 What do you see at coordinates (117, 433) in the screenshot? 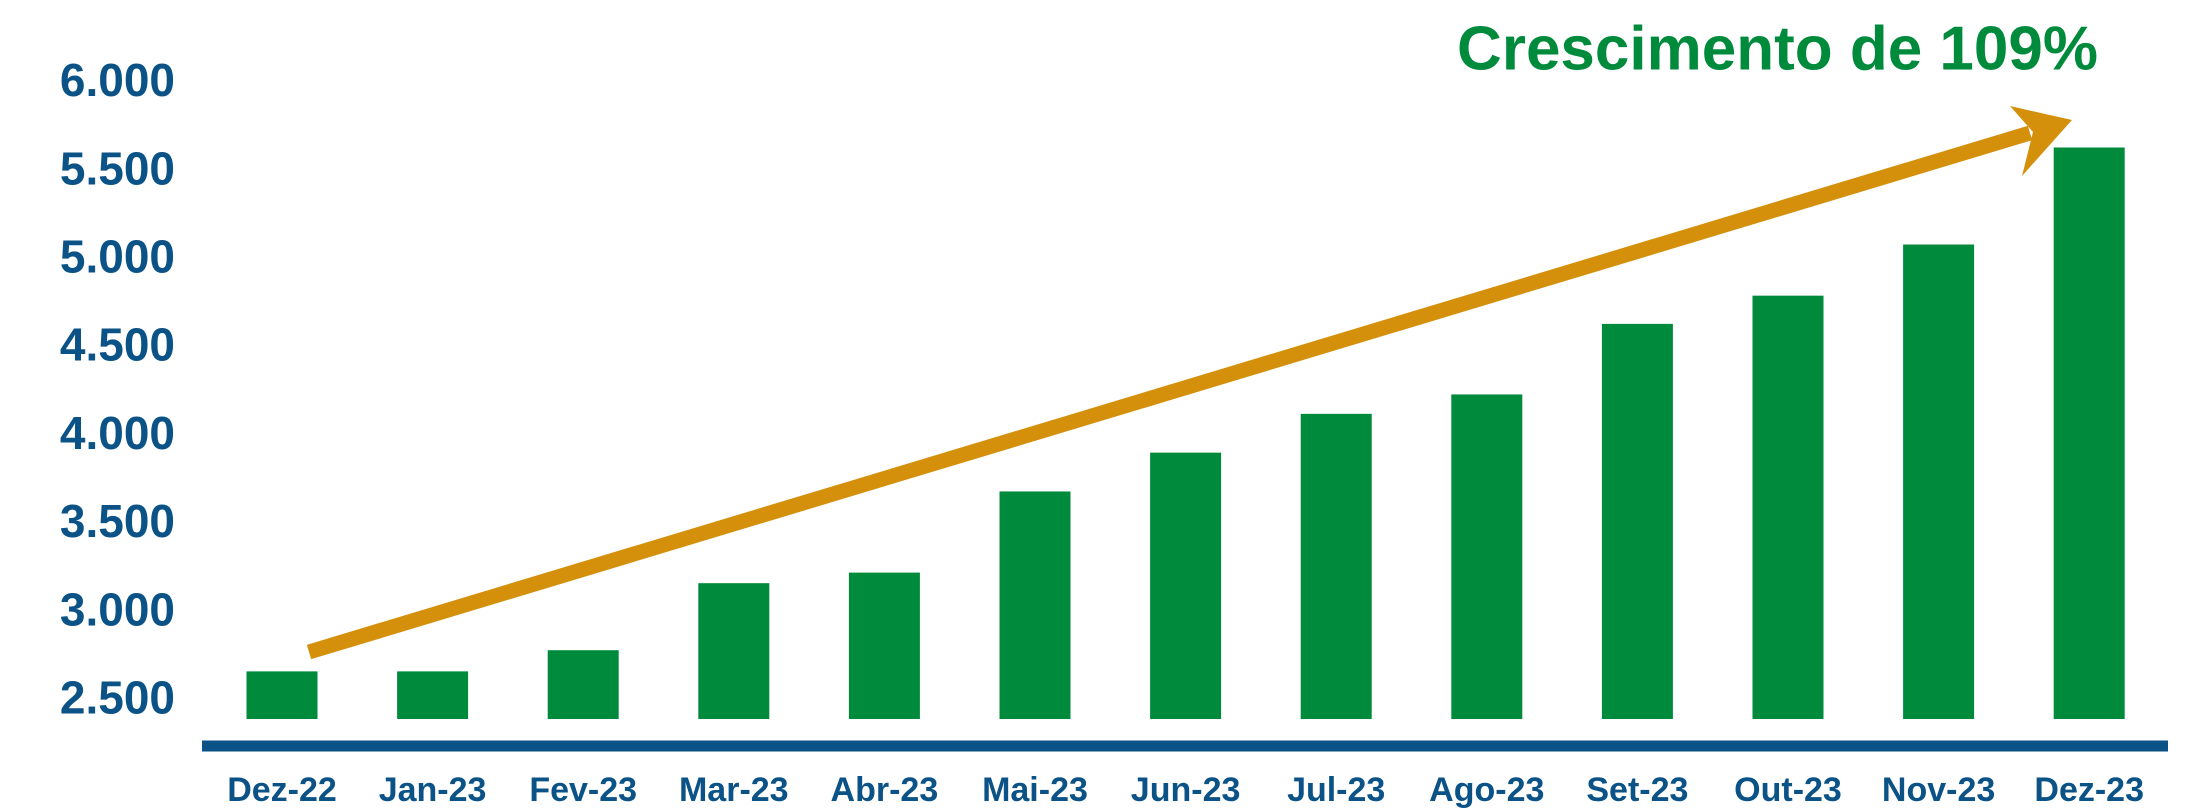
I see `y-tick-label: 4.000` at bounding box center [117, 433].